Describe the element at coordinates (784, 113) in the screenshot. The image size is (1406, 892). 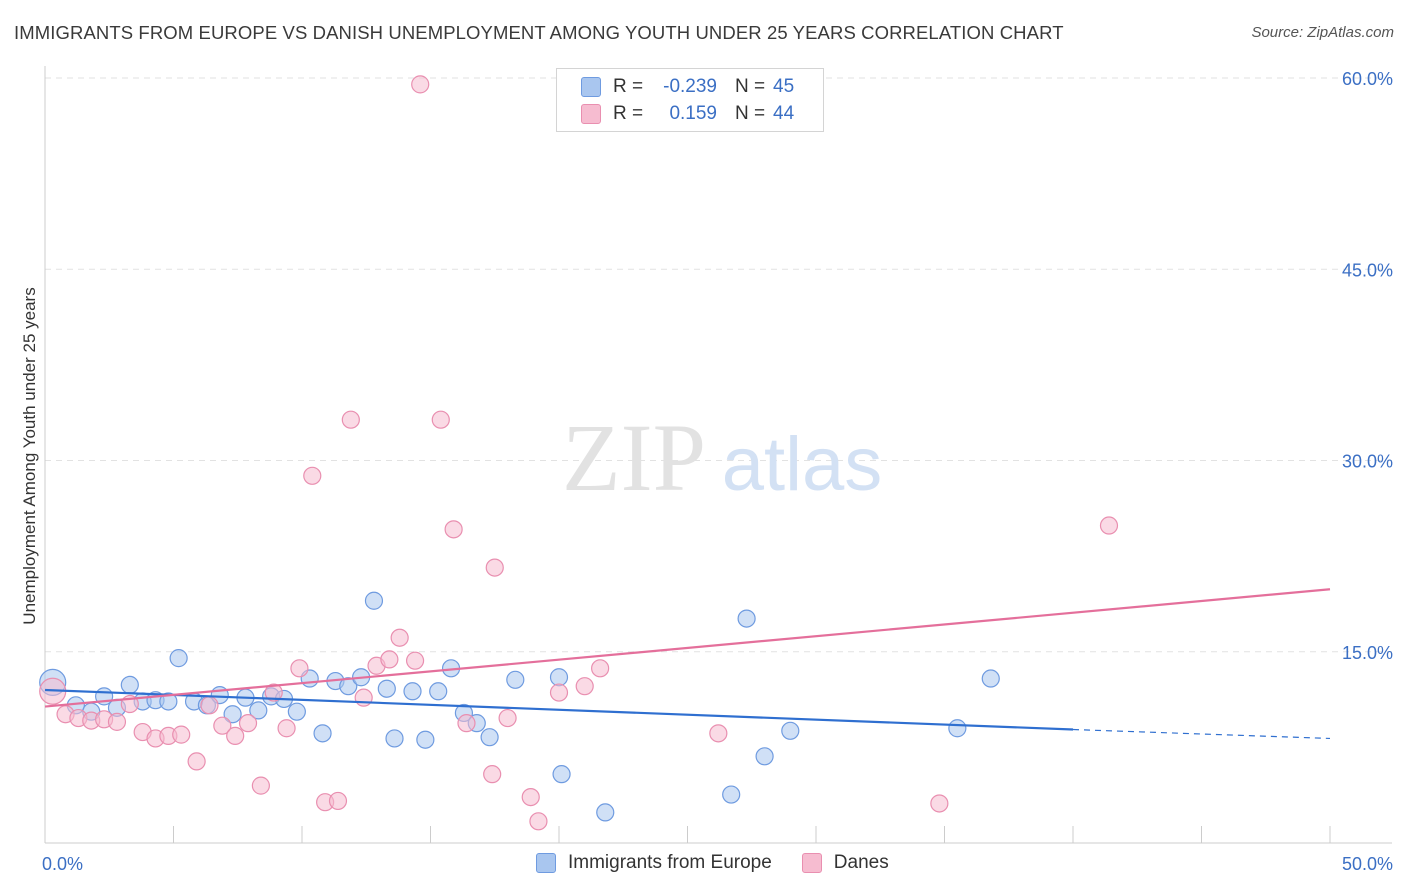
I see `legend-n-value: 44` at that location.